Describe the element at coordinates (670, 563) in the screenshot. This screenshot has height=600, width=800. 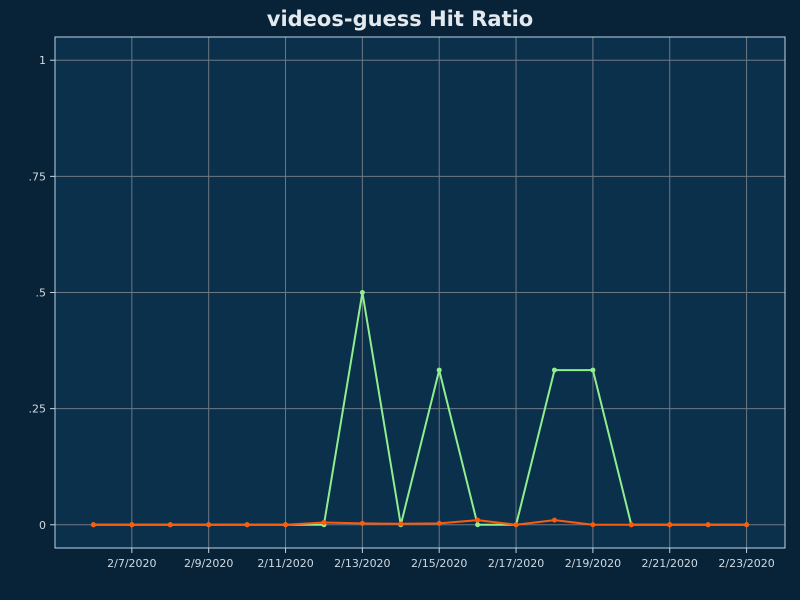
I see `x-tick-label: 2/21/2020` at that location.